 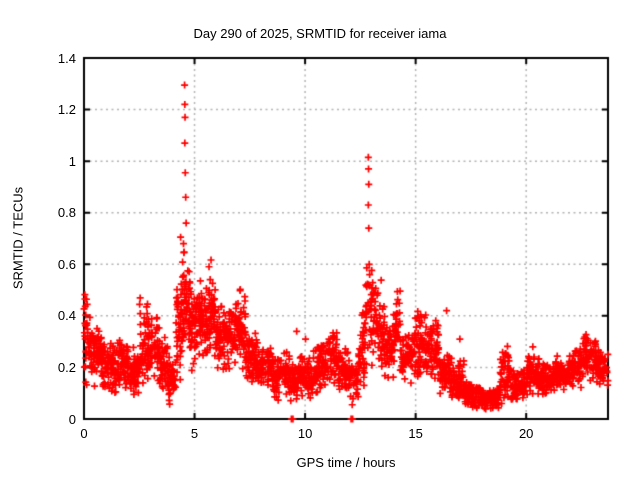 I want to click on x-tick-label-20: 20, so click(x=526, y=433).